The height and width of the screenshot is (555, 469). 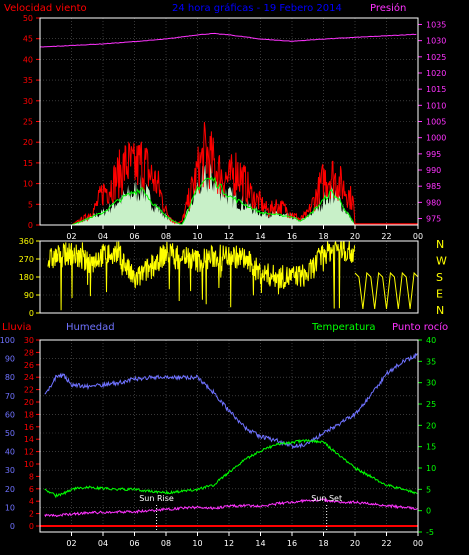 I want to click on temperature-tick-label: 40, so click(x=431, y=340).